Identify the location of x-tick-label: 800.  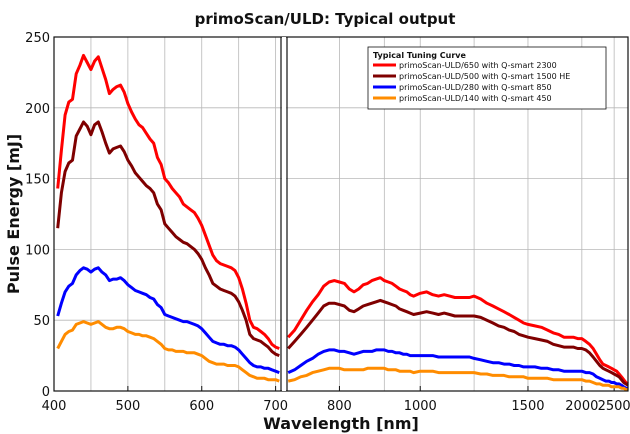
(339, 406).